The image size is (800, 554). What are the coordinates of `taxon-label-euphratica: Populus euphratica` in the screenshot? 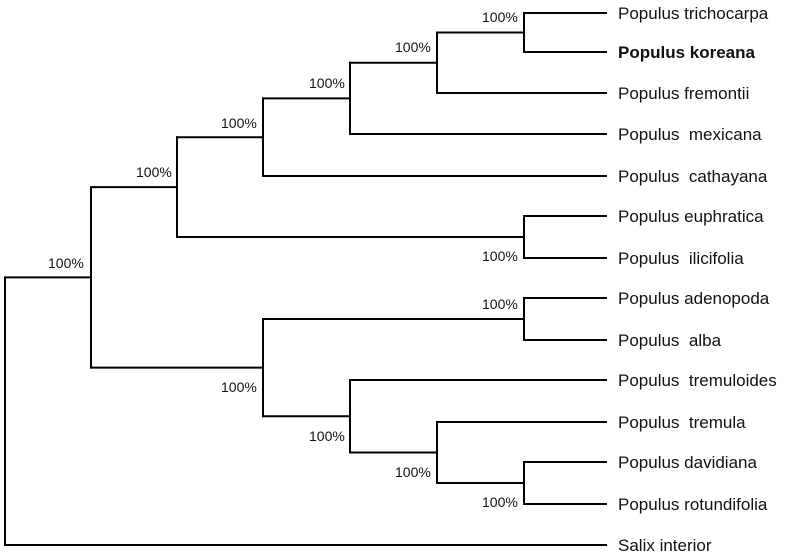 It's located at (691, 216).